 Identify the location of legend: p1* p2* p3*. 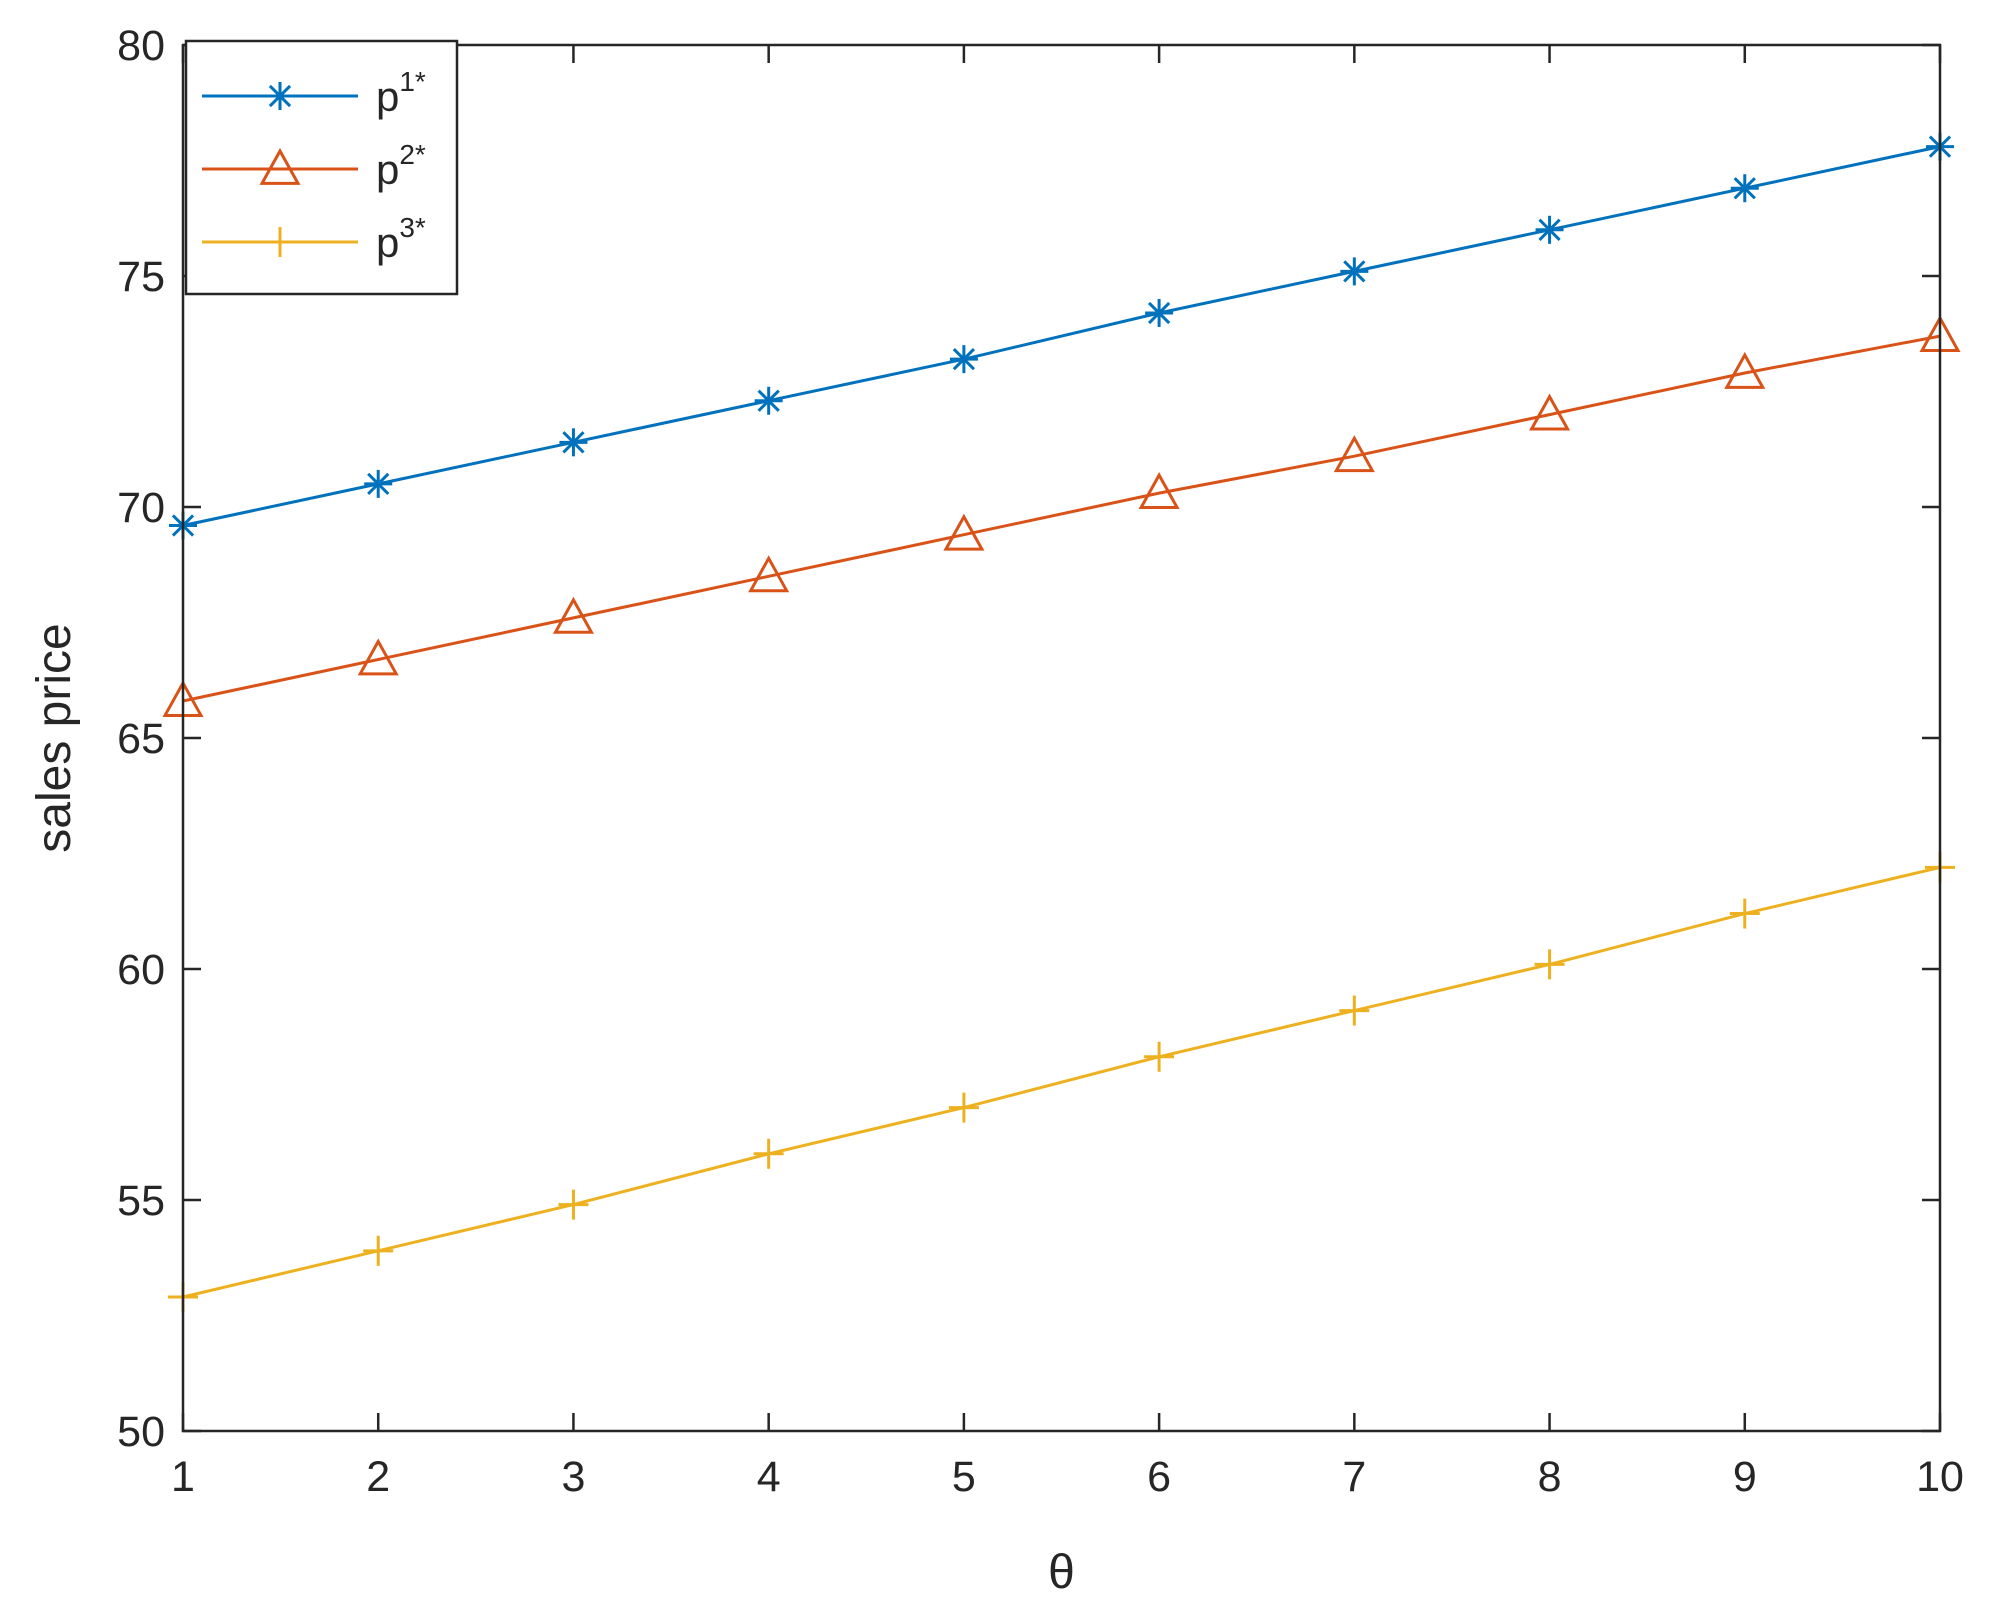
(321, 167).